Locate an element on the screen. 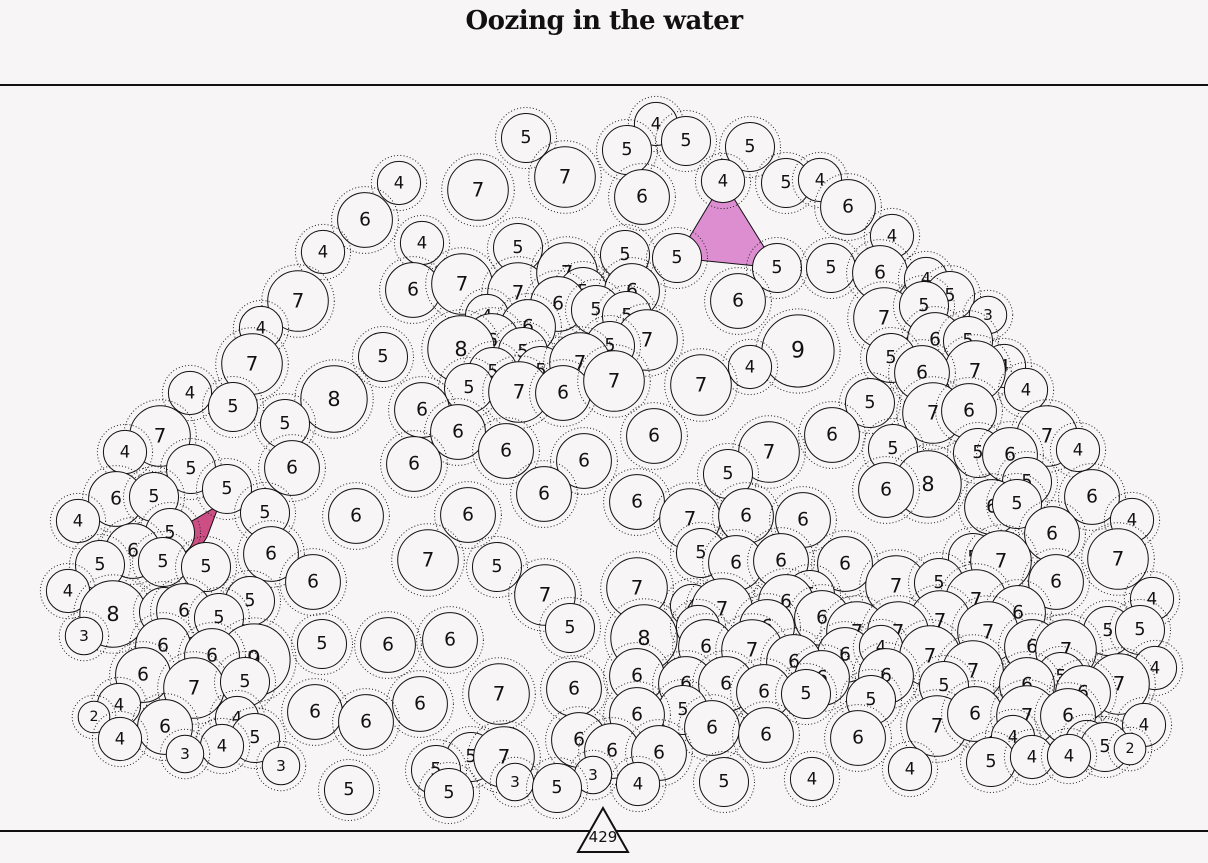  bubble: 9 is located at coordinates (798, 351).